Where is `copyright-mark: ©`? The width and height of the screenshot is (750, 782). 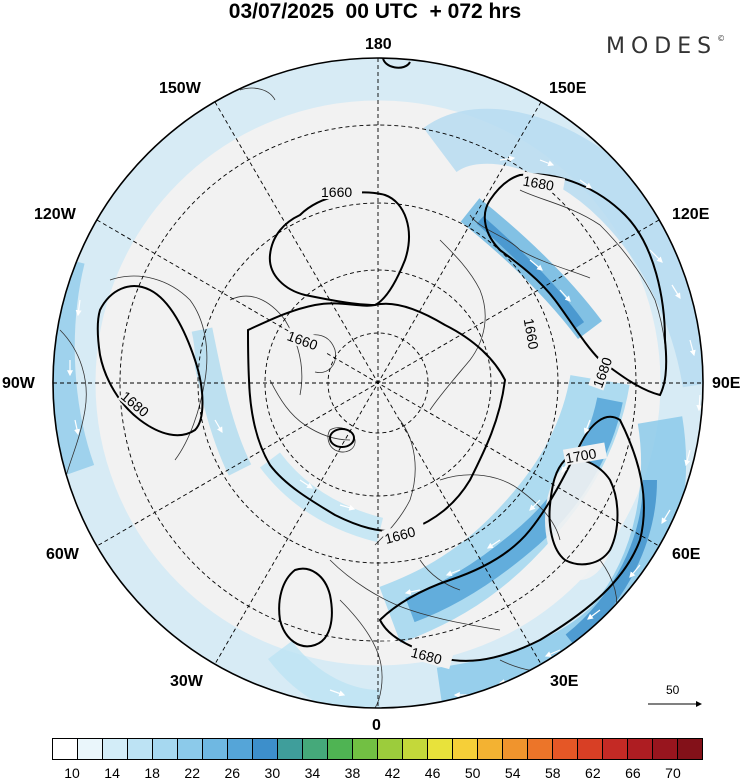
copyright-mark: © is located at coordinates (721, 38).